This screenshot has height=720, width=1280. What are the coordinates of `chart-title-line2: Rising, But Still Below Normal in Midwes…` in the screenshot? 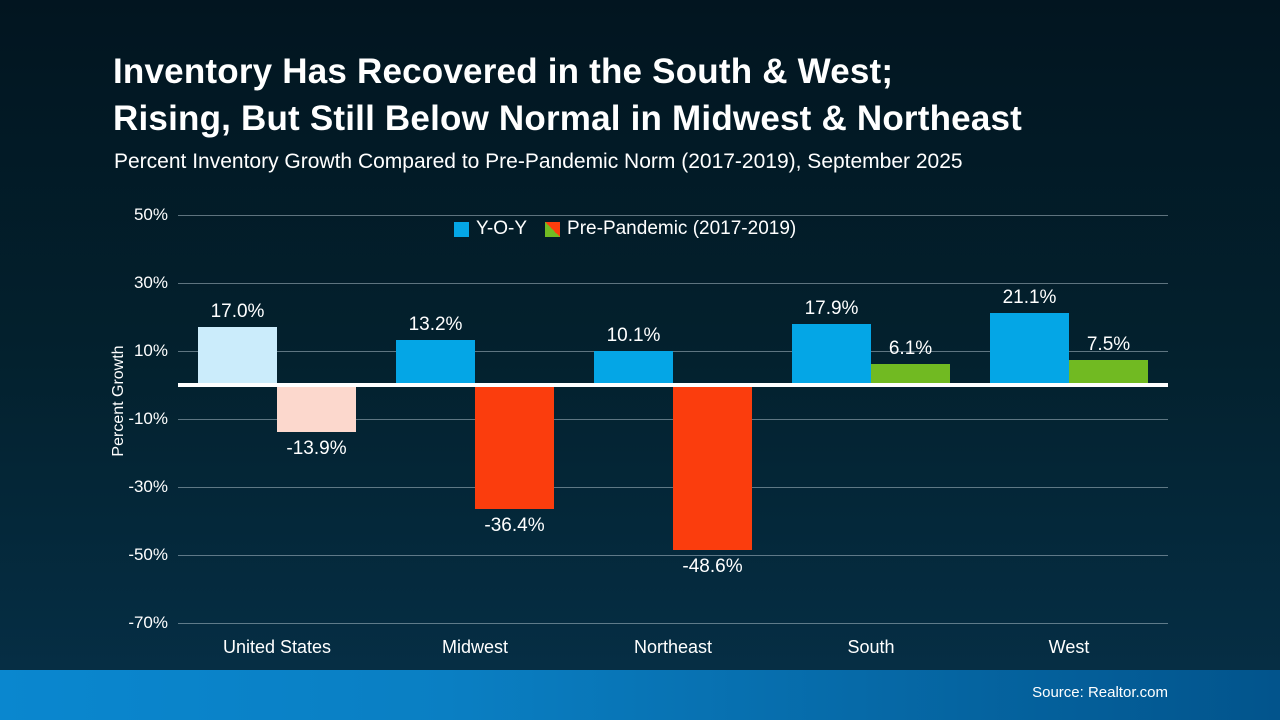 It's located at (568, 118).